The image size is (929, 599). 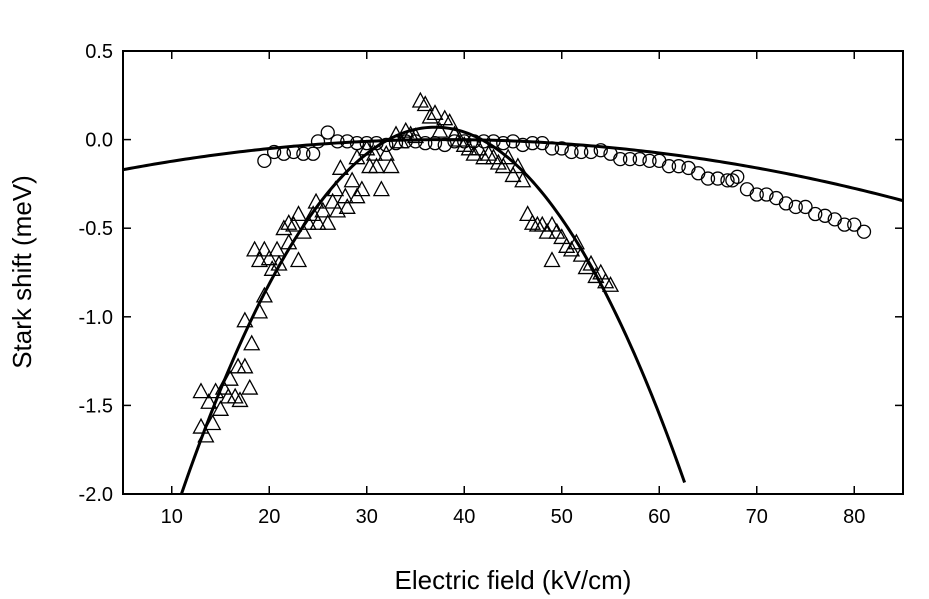 What do you see at coordinates (99, 141) in the screenshot?
I see `y-tick-label: 0.0` at bounding box center [99, 141].